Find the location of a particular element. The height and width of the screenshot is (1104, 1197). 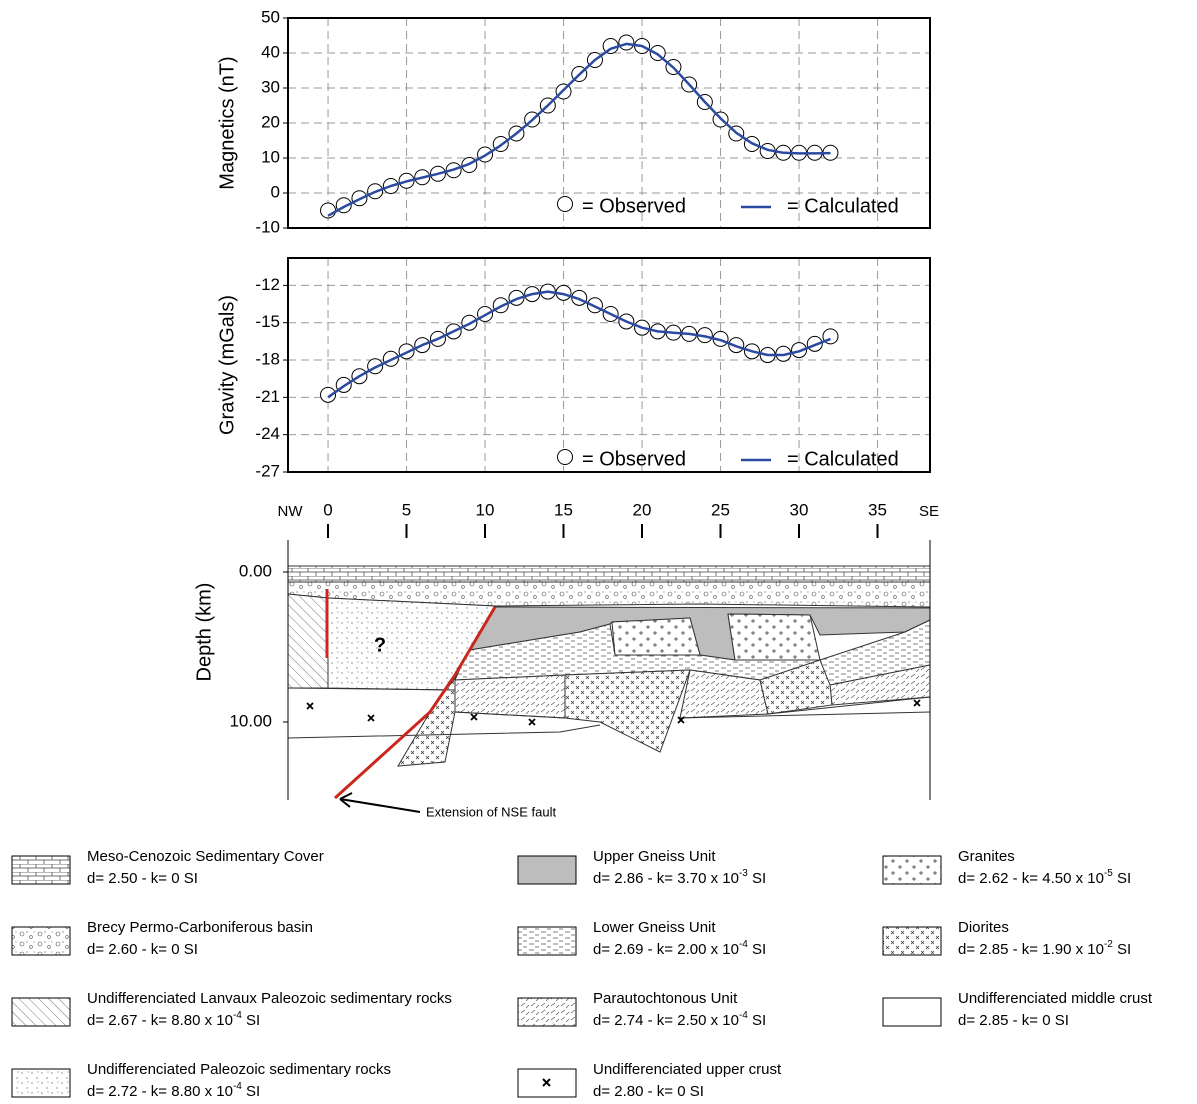

legend-desc: d= 2.86 - k= 3.70 x 10-3 SI is located at coordinates (679, 877).